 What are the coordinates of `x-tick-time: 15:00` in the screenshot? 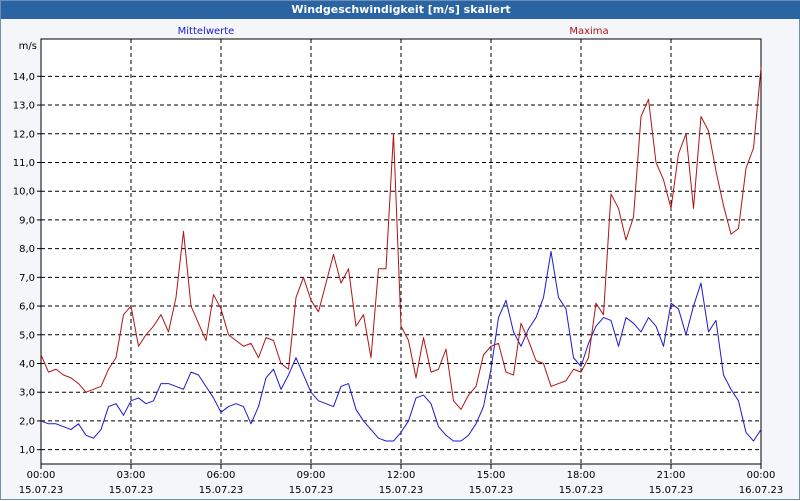 It's located at (491, 475).